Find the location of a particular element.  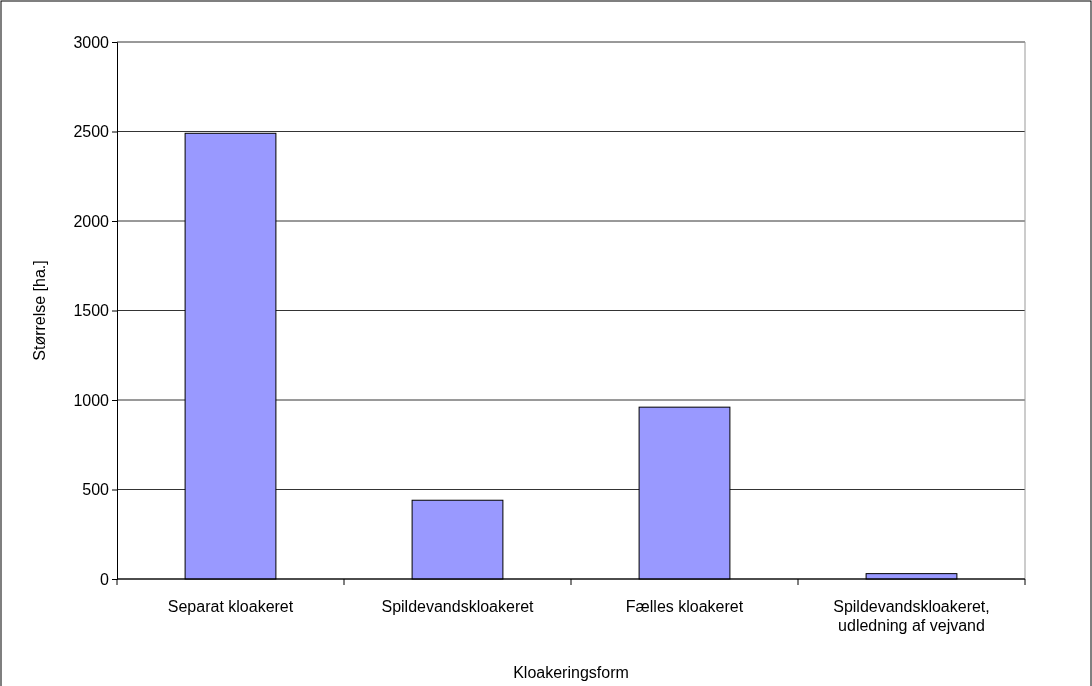

x-tick-label: Spildevandskloakeret is located at coordinates (458, 606).